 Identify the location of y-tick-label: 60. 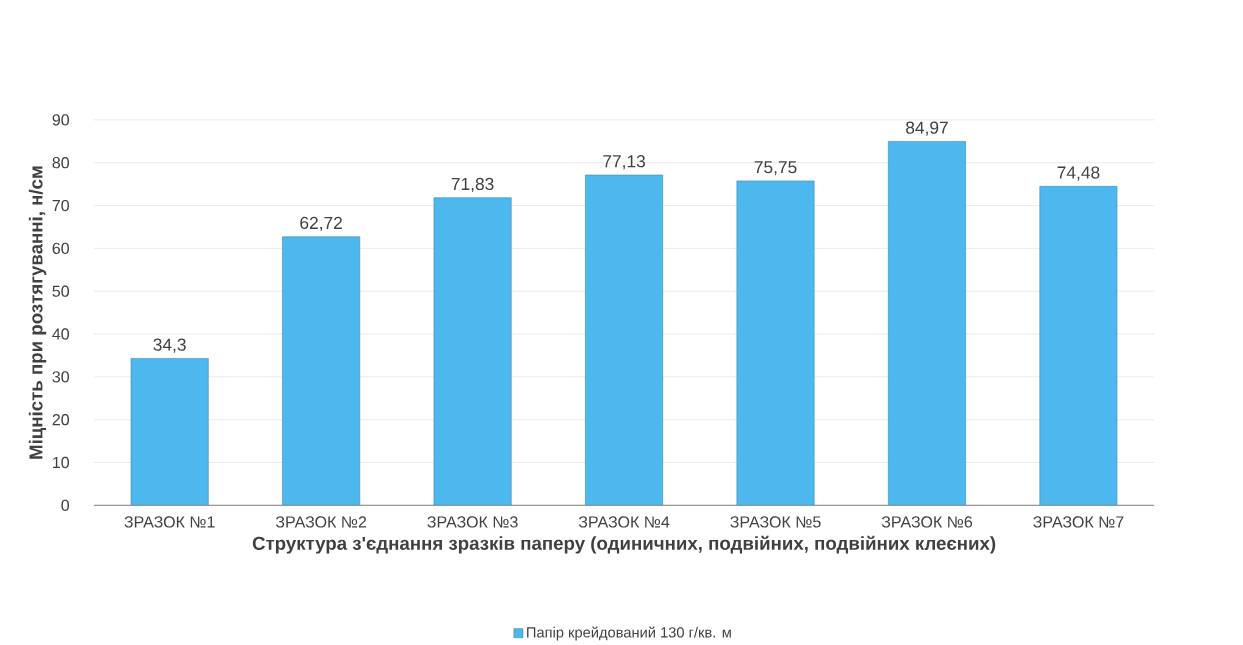
(61, 248).